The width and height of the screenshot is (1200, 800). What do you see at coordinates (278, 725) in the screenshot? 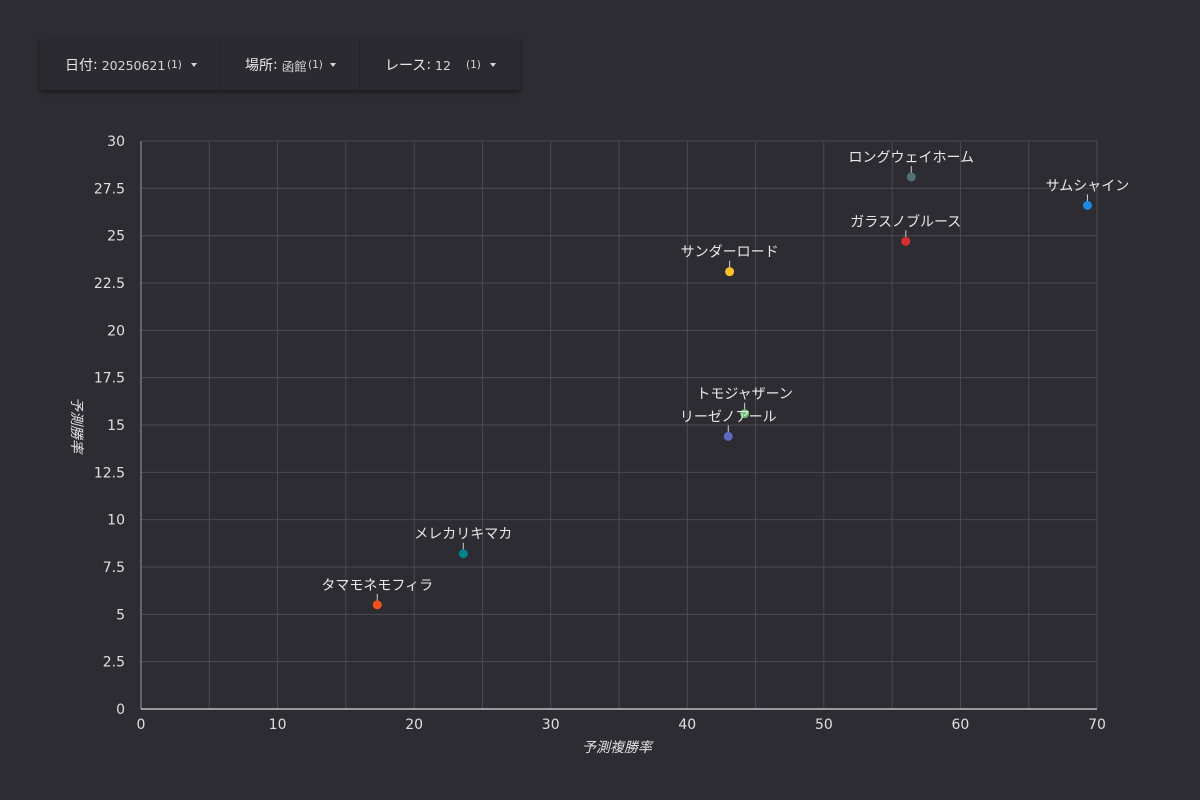
I see `x-tick-label: 10` at bounding box center [278, 725].